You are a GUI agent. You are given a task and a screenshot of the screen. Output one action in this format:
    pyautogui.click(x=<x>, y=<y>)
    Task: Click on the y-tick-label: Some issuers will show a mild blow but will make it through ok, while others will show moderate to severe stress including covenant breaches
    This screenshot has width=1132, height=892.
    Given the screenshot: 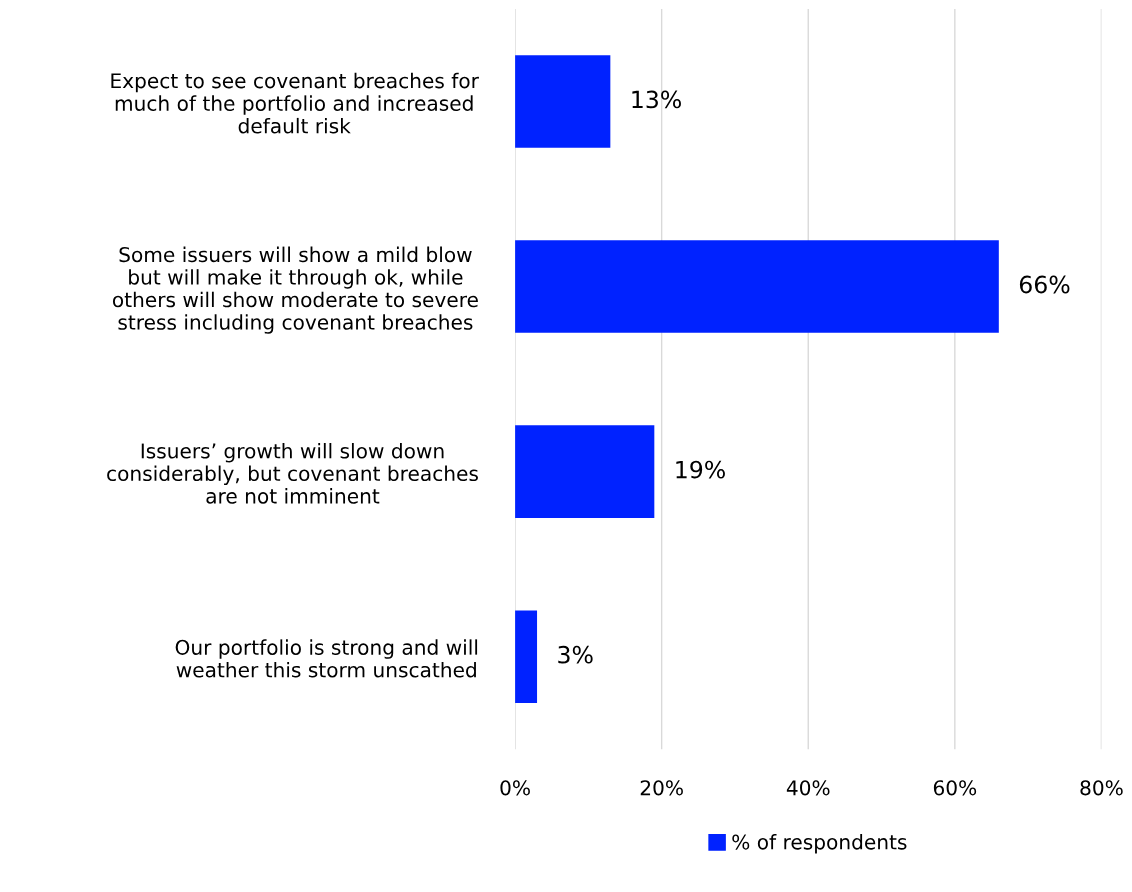 What is the action you would take?
    pyautogui.click(x=295, y=290)
    